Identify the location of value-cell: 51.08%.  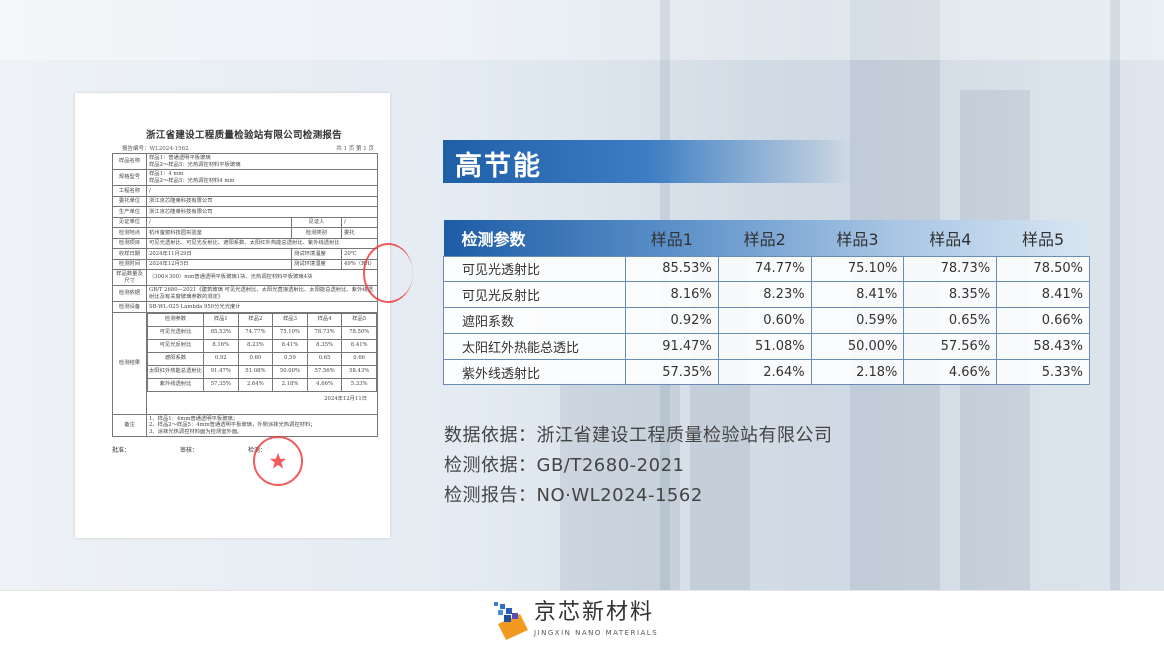
(764, 346).